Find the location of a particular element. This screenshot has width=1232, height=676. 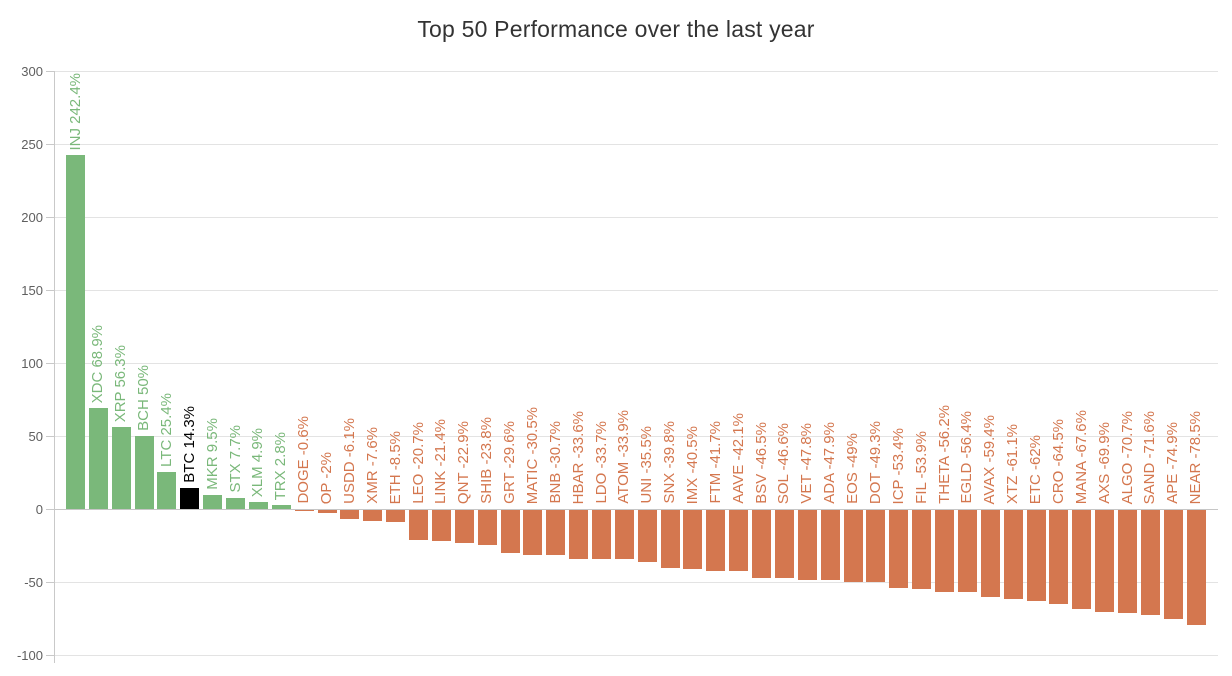

bar-AVAX is located at coordinates (990, 553).